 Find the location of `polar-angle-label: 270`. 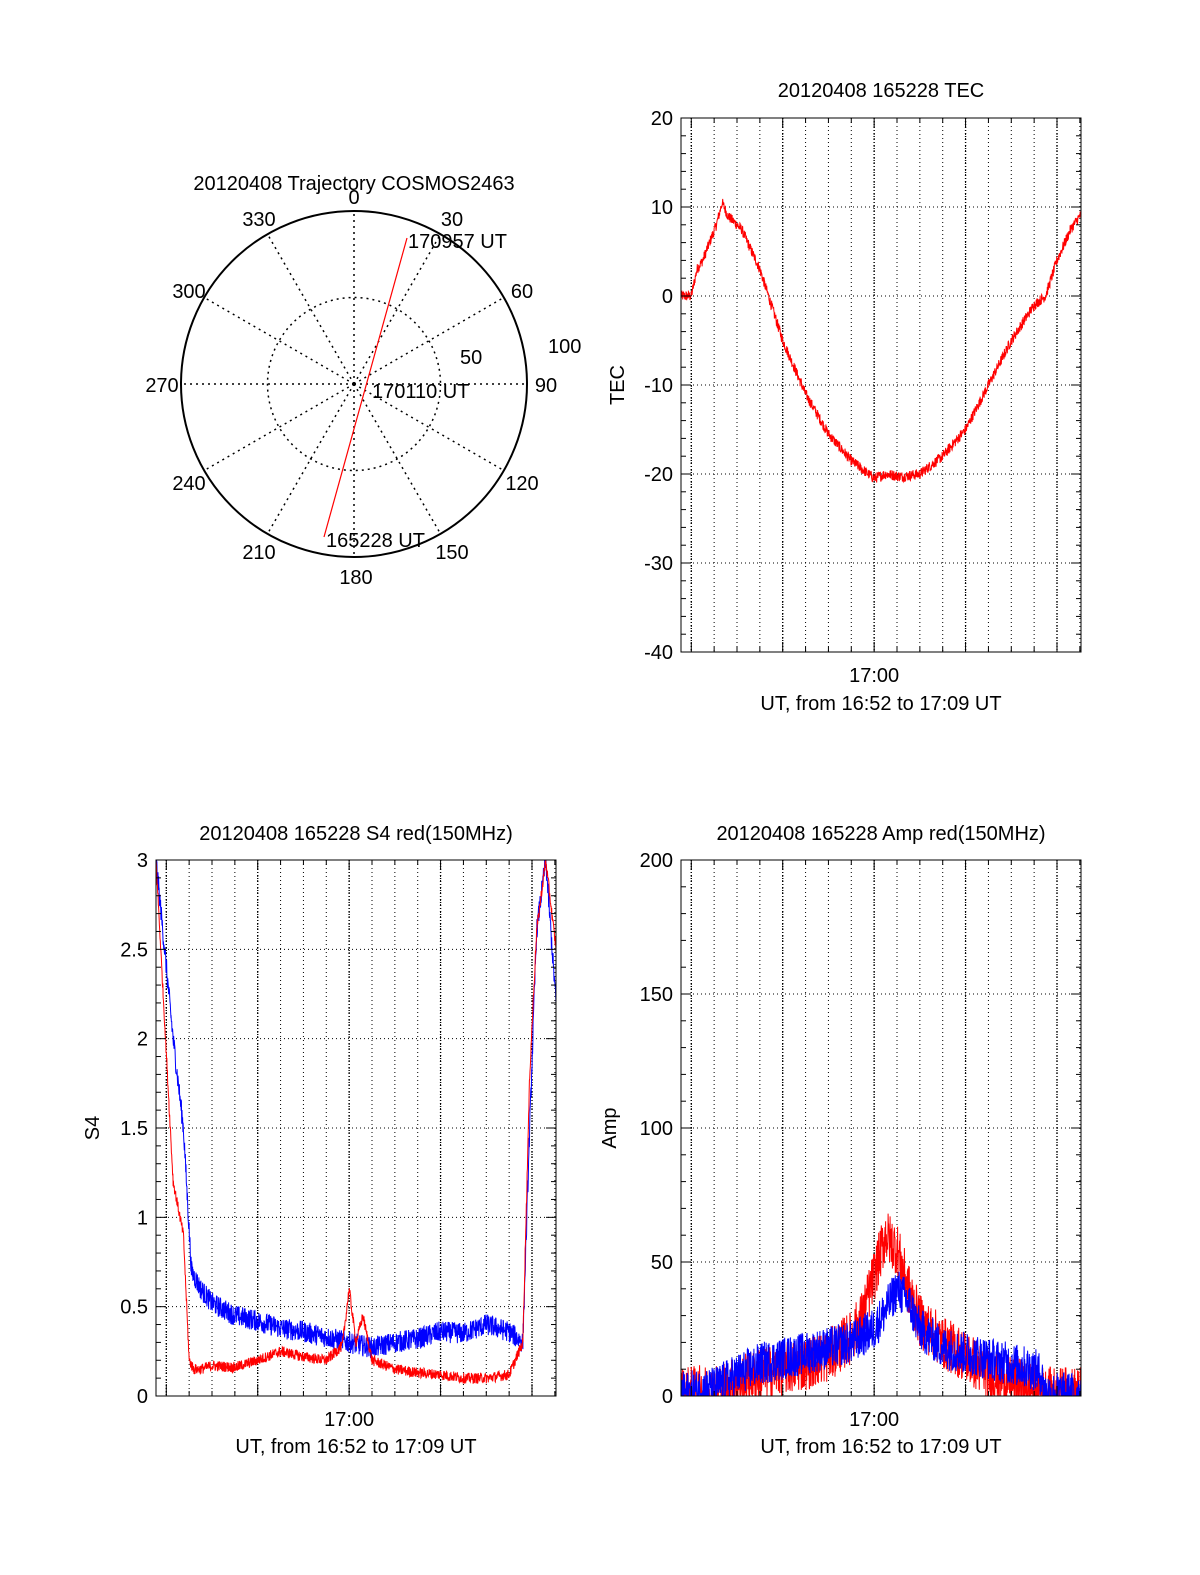

polar-angle-label: 270 is located at coordinates (161, 386).